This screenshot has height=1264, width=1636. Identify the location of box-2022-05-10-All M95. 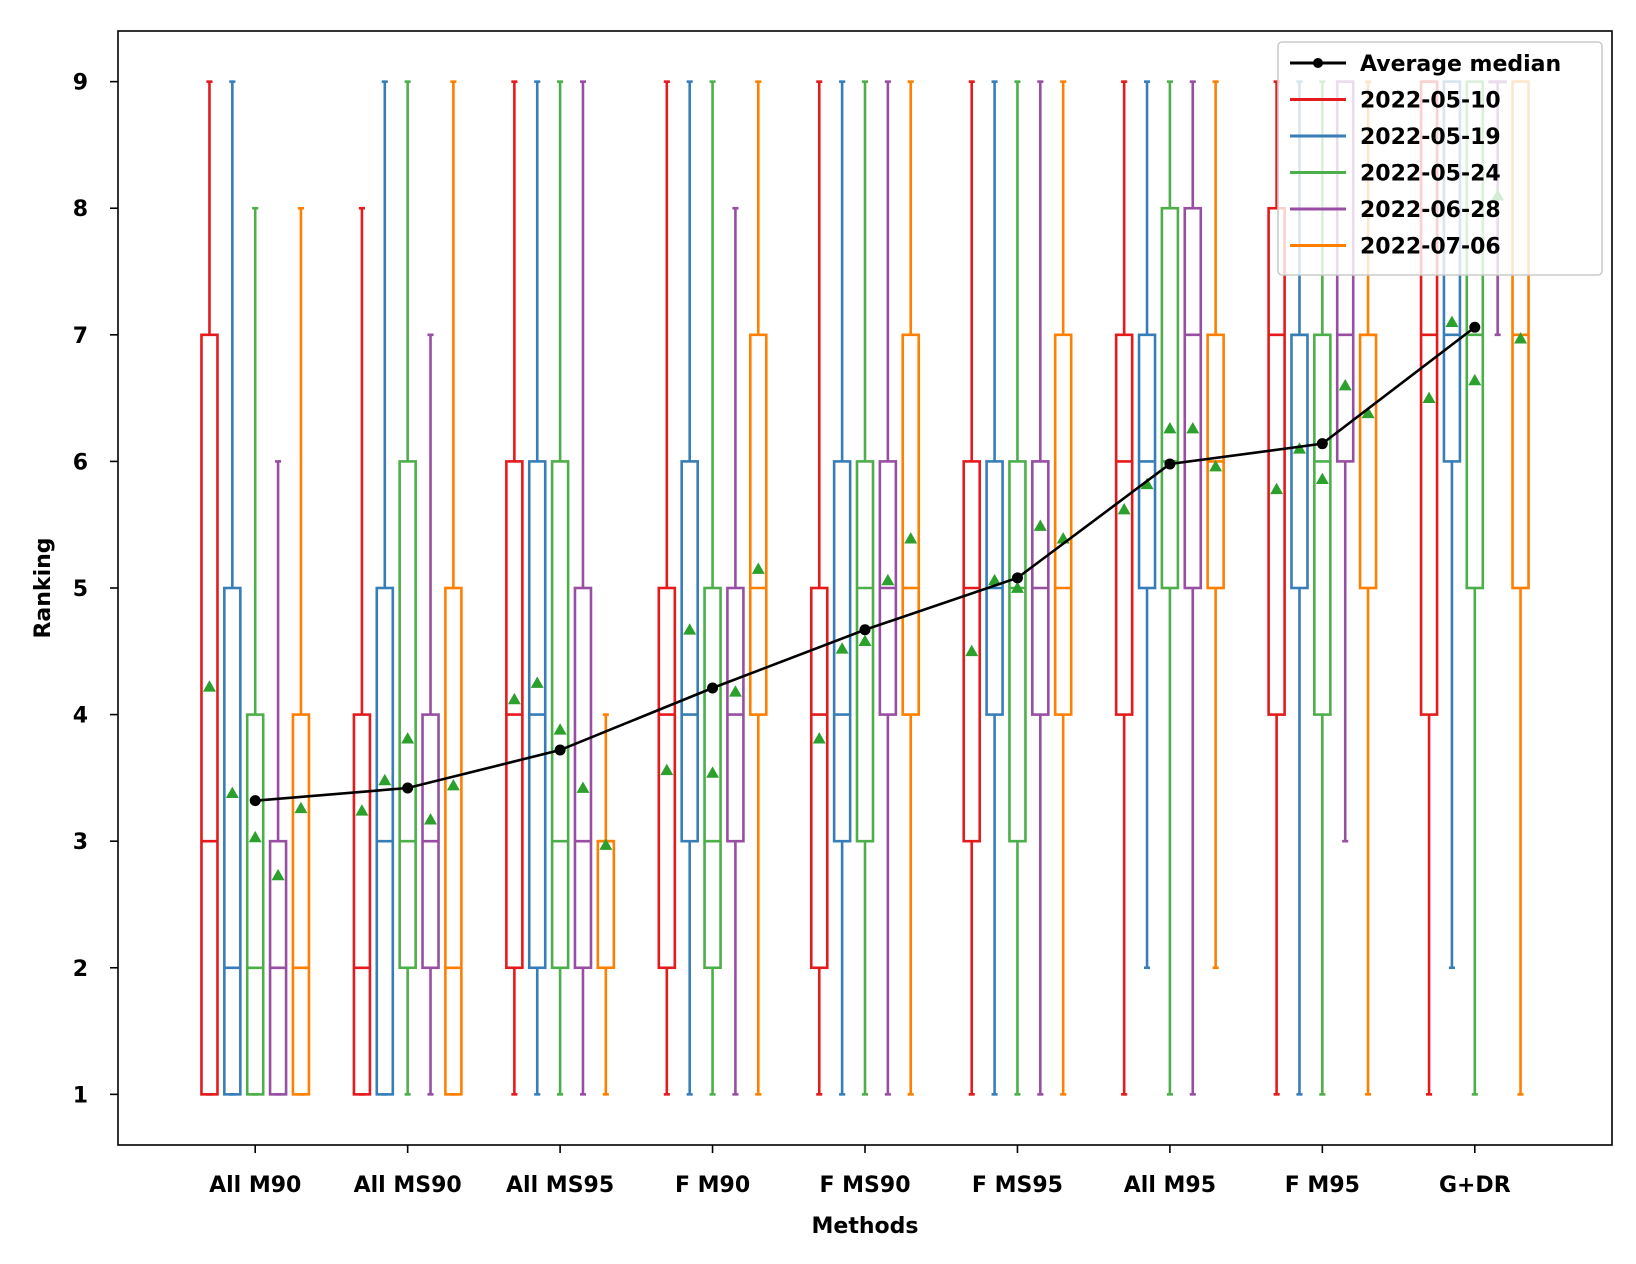
(1124, 588).